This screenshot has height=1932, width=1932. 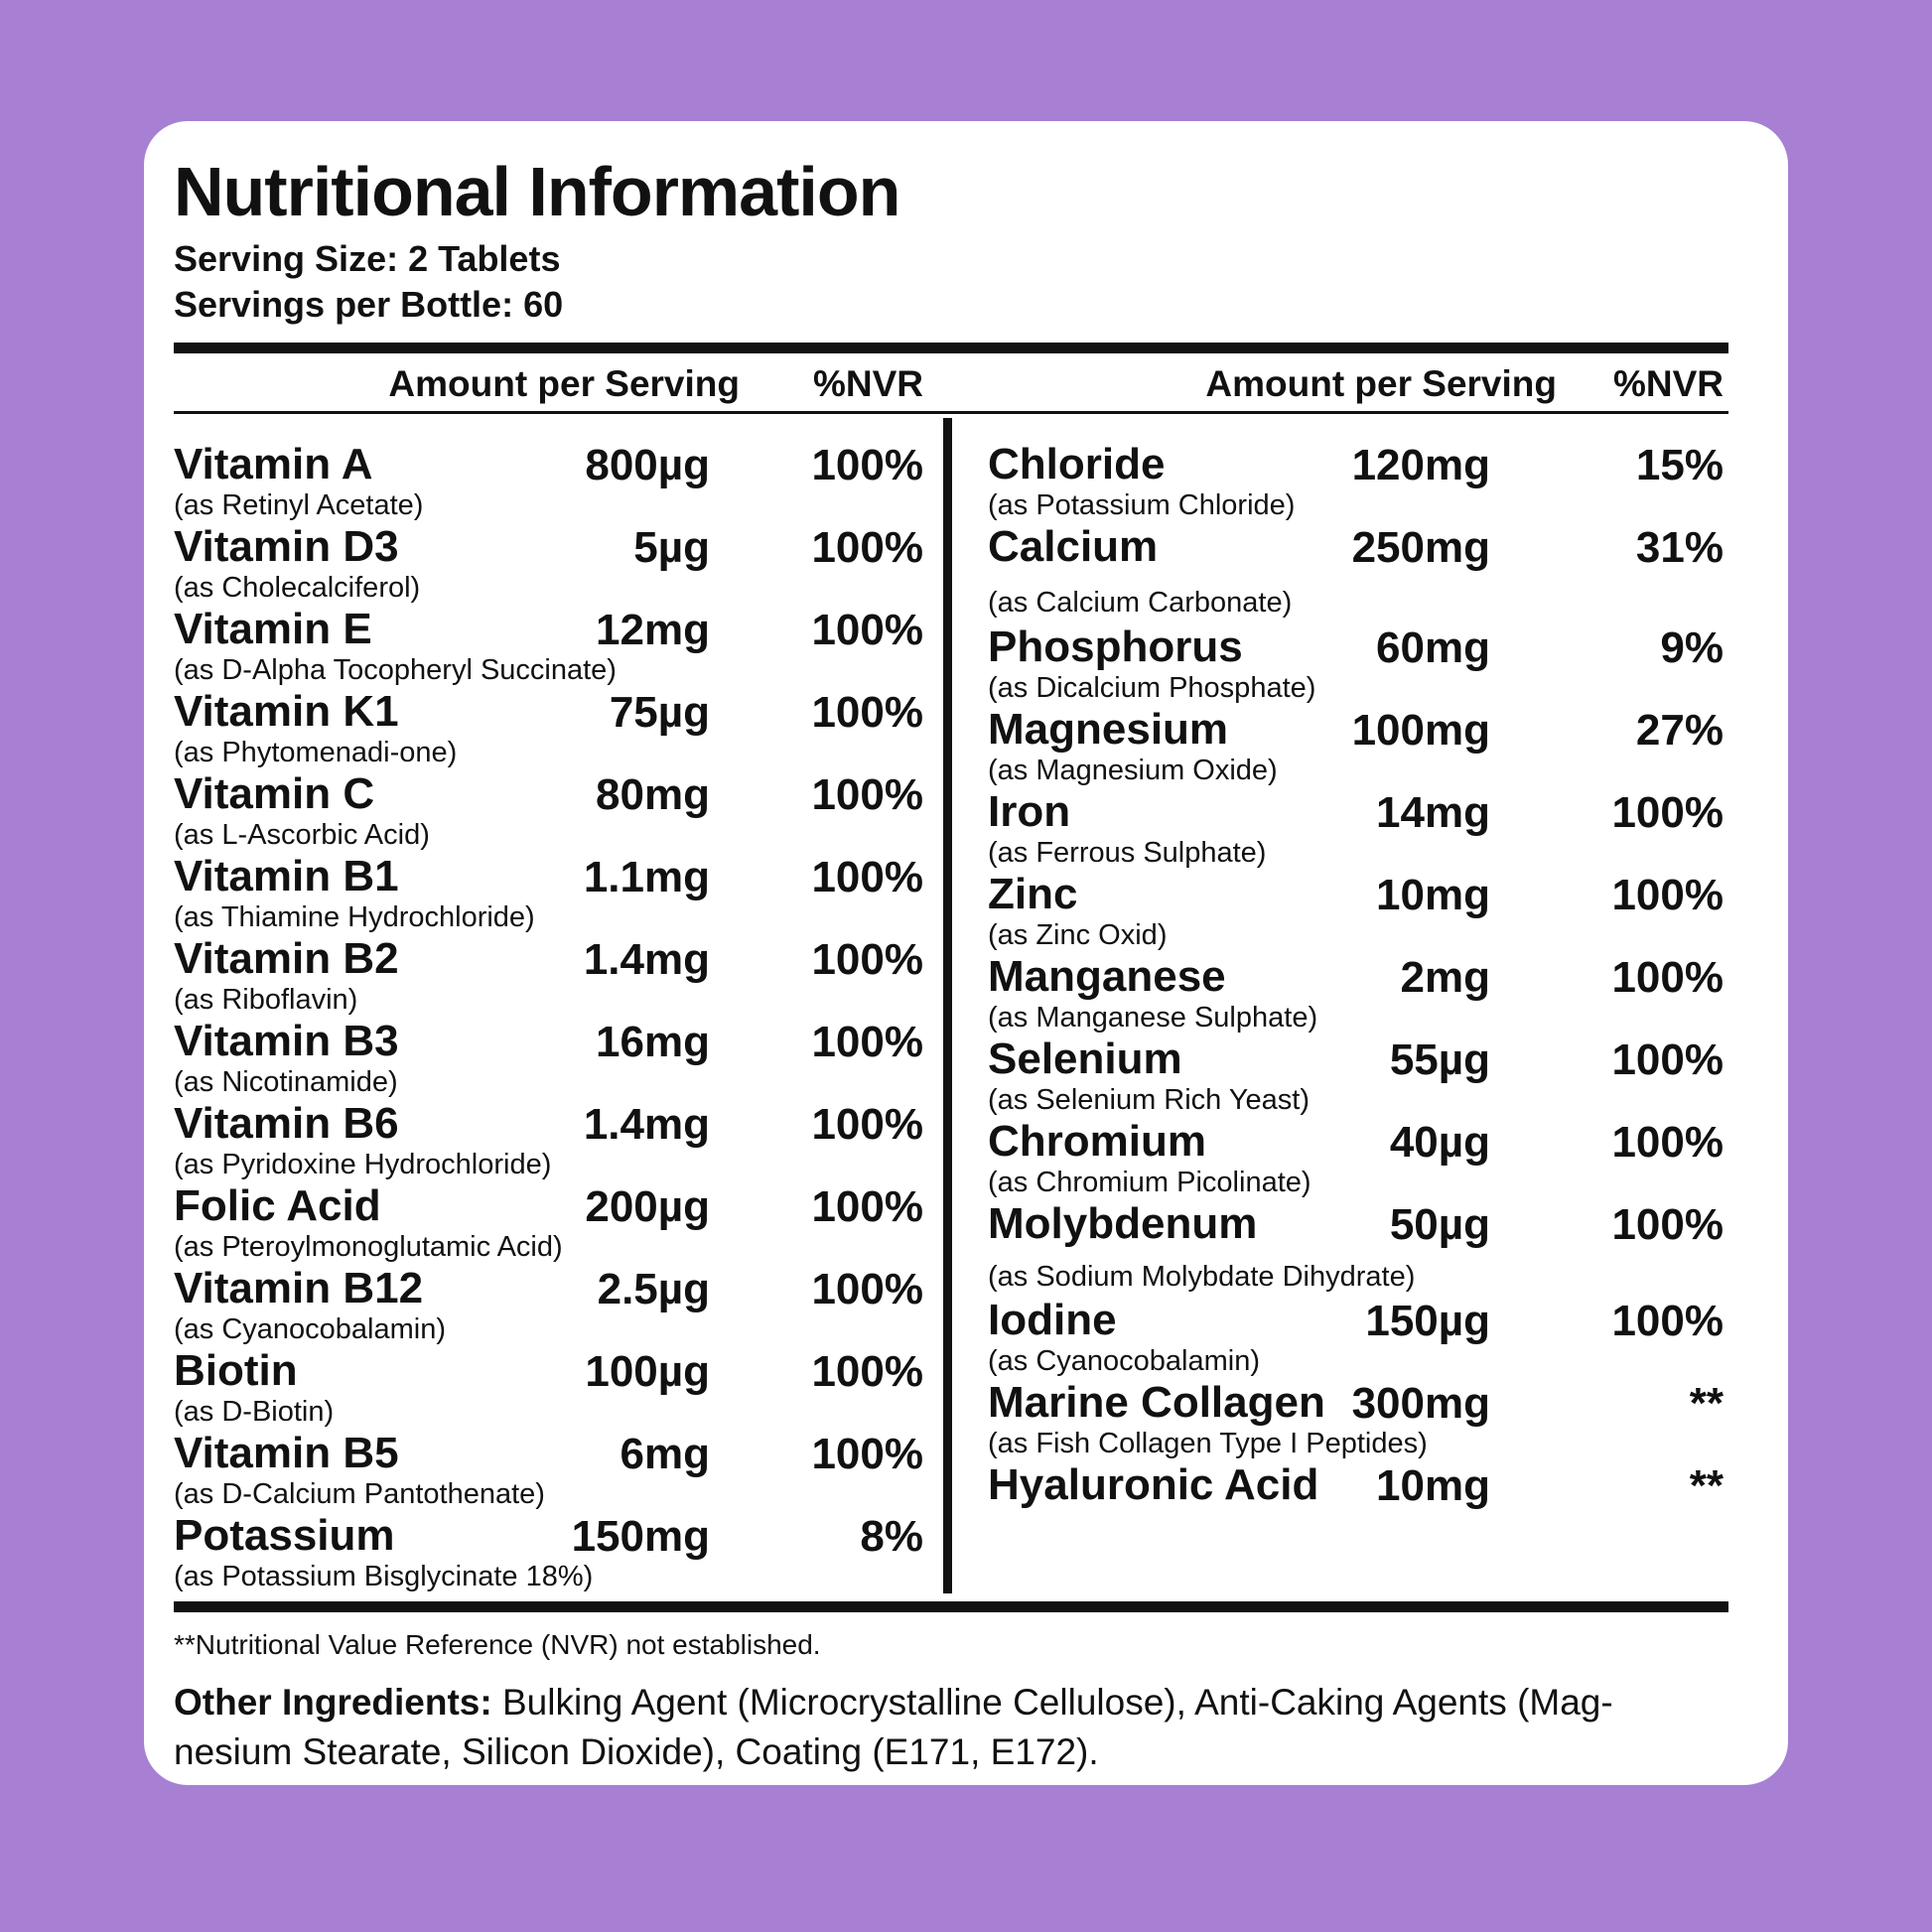 I want to click on nutrient-row: Phosphorus (as Dicalcium Phosphate) 60mg 9%, so click(x=1356, y=663).